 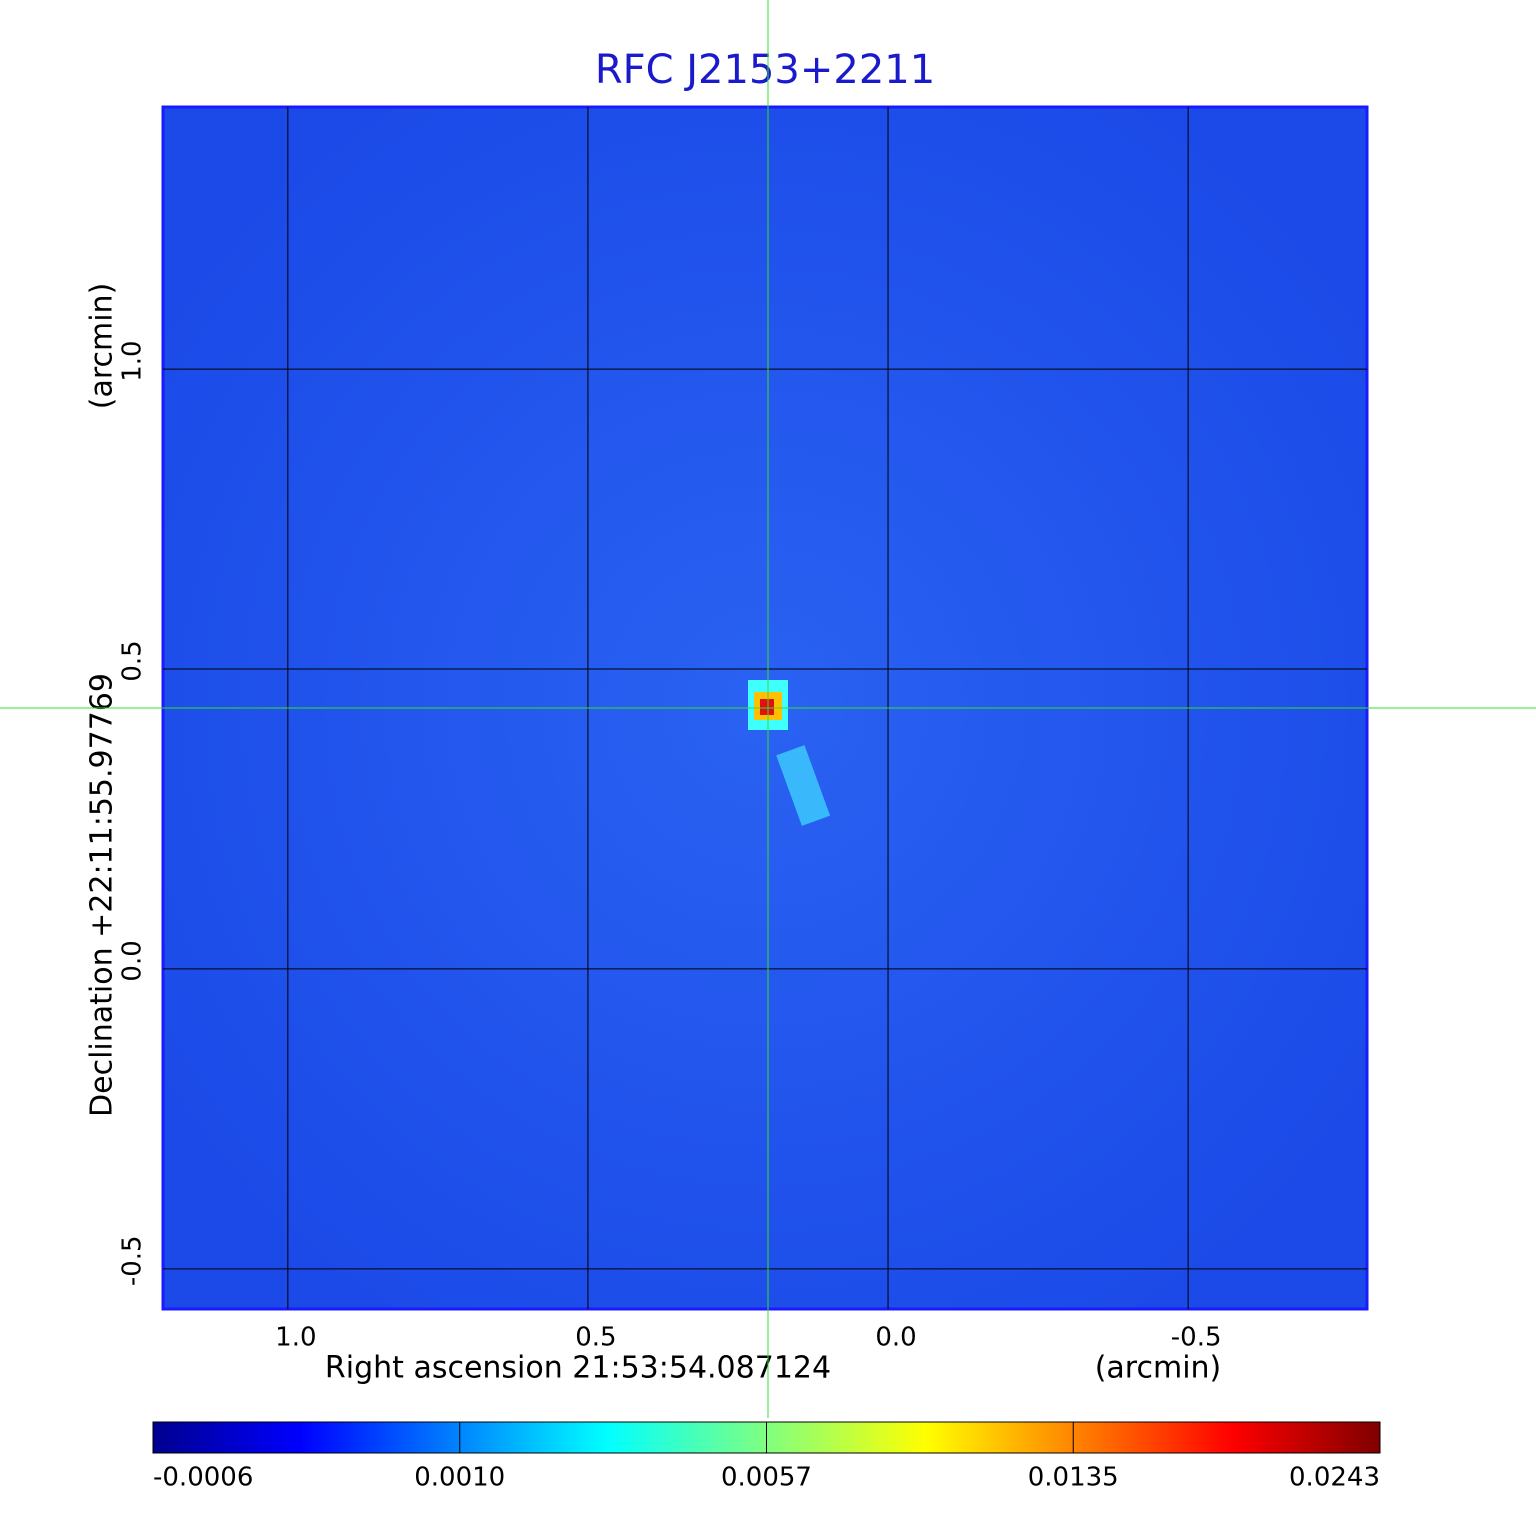 I want to click on x-axis-unit: (arcmin), so click(x=1158, y=1368).